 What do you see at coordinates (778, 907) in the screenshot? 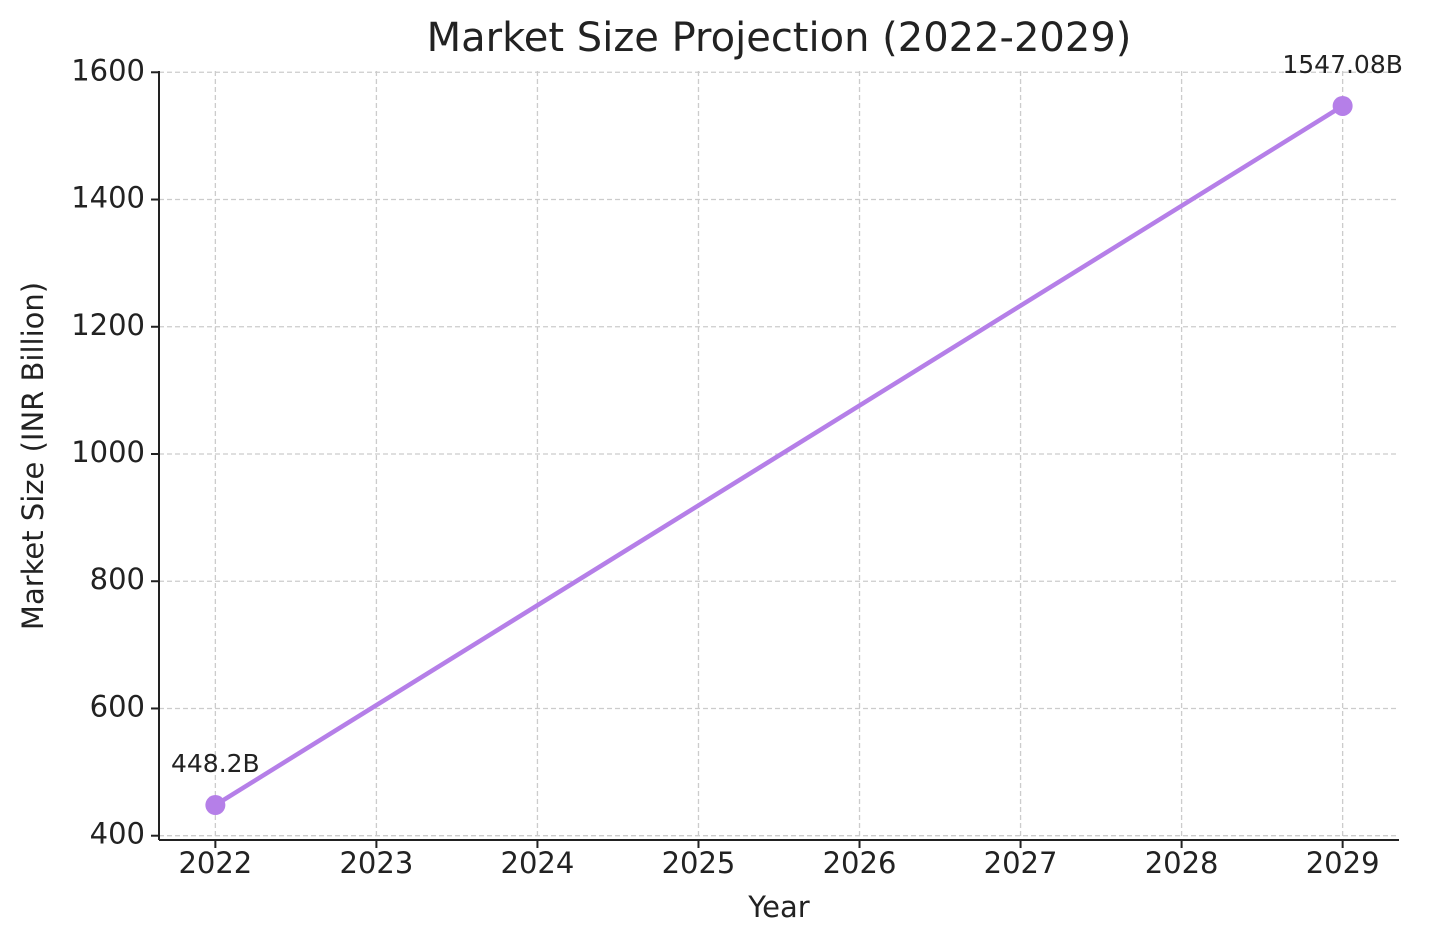
I see `x-axis-label: Year` at bounding box center [778, 907].